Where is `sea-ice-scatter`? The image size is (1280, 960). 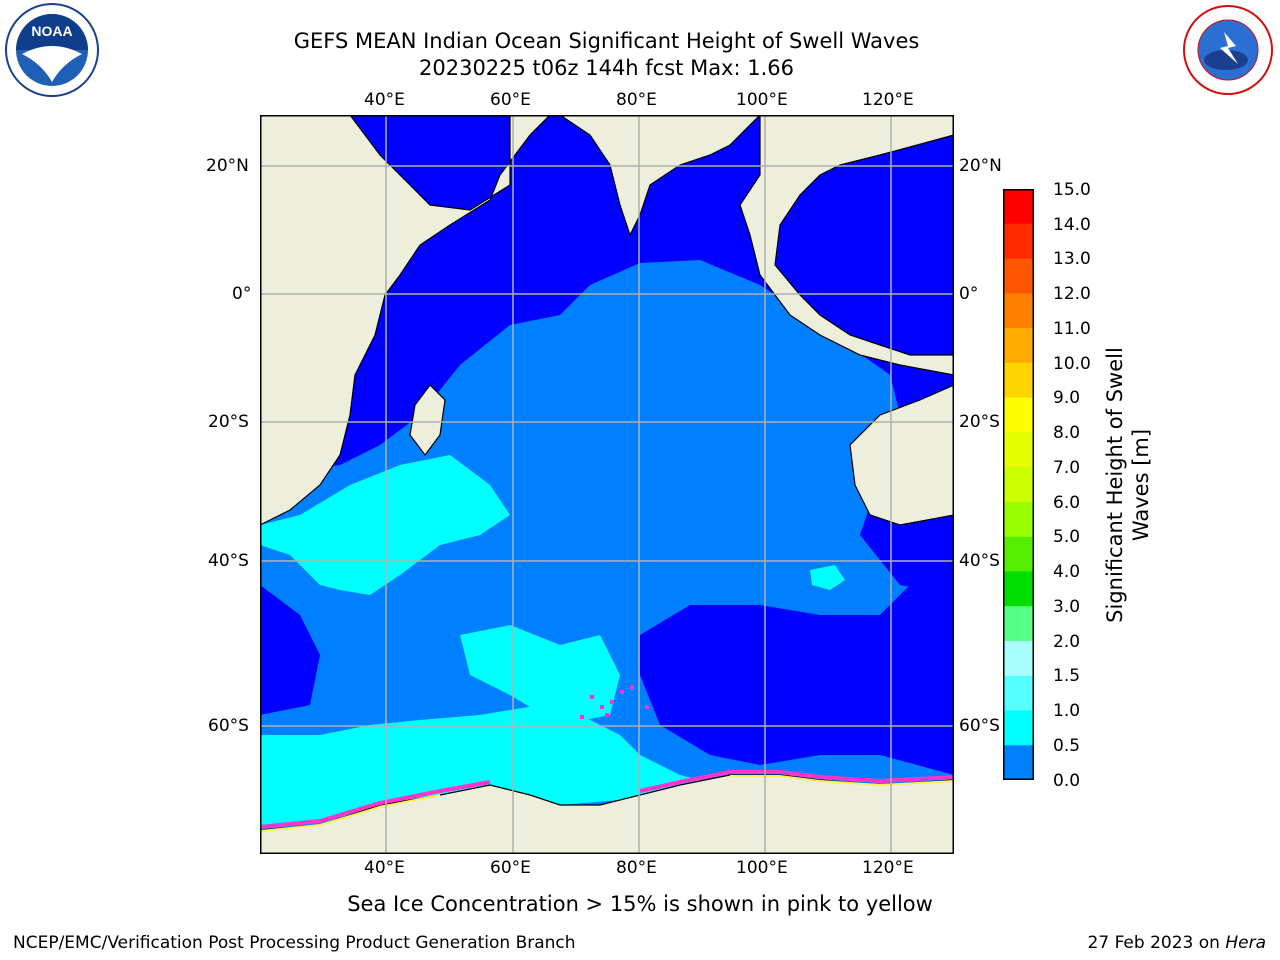 sea-ice-scatter is located at coordinates (614, 702).